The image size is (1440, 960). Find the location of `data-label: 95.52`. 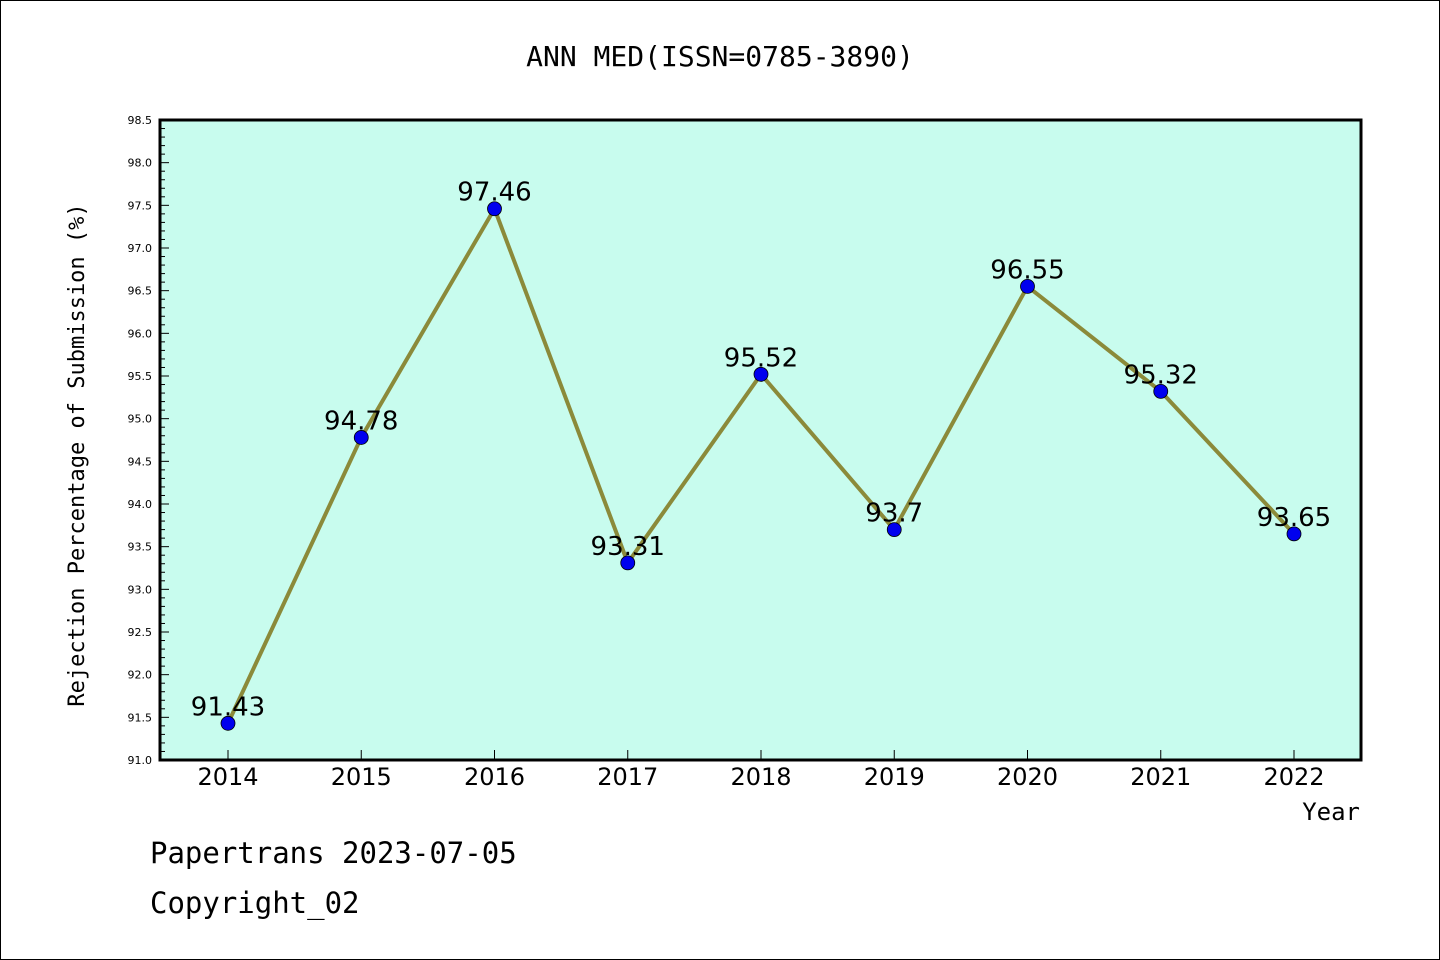

data-label: 95.52 is located at coordinates (761, 358).